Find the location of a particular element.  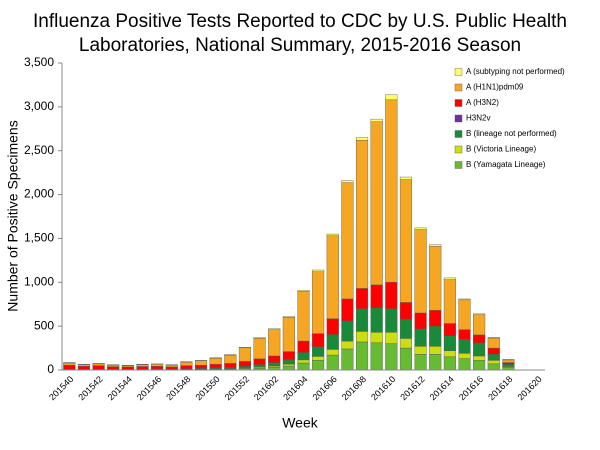

legend-label: A (H3N2) is located at coordinates (482, 102).